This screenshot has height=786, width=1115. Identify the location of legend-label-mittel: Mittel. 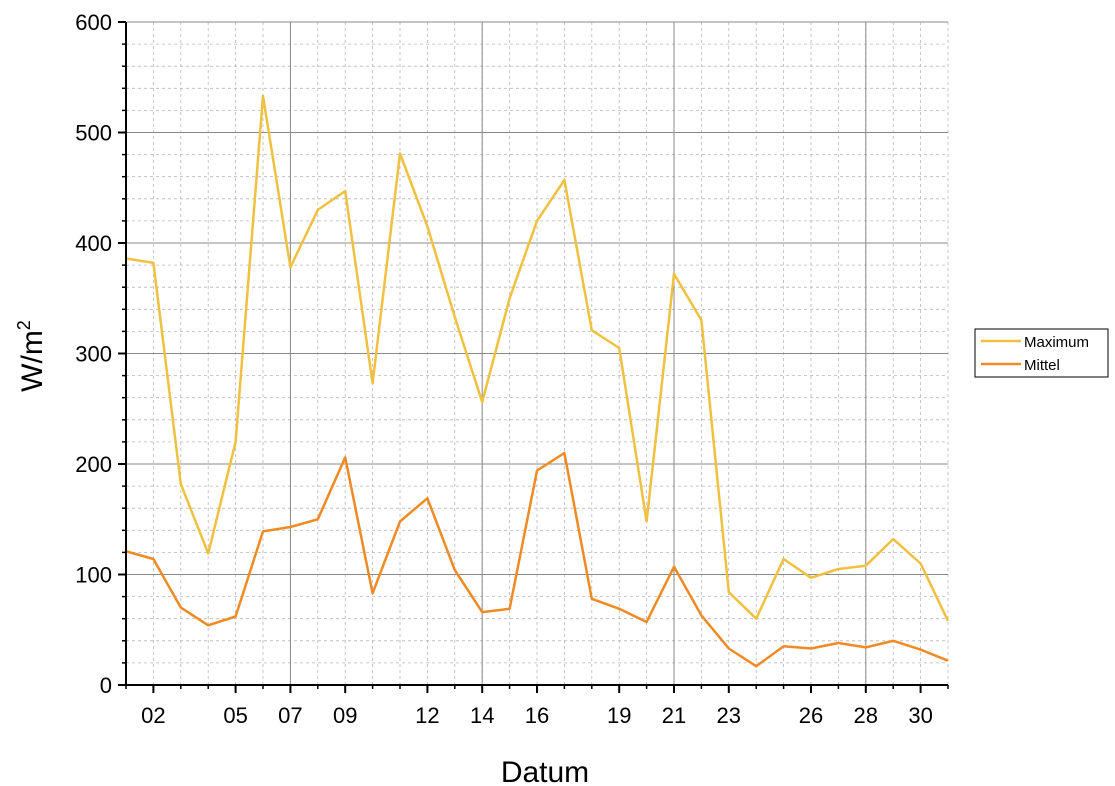
(1042, 365).